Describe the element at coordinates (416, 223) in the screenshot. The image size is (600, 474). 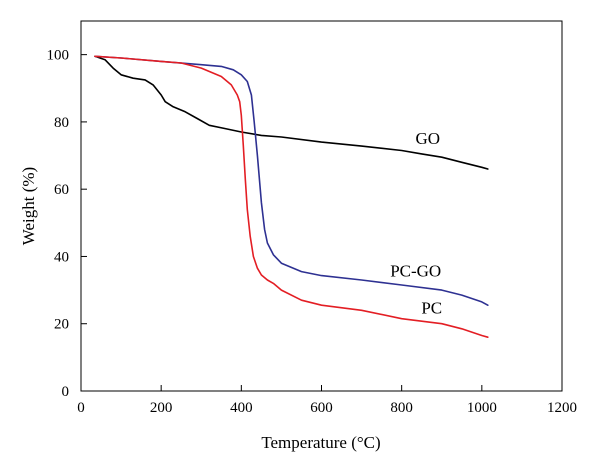
I see `annotation-layer: GO PC-GO PC` at that location.